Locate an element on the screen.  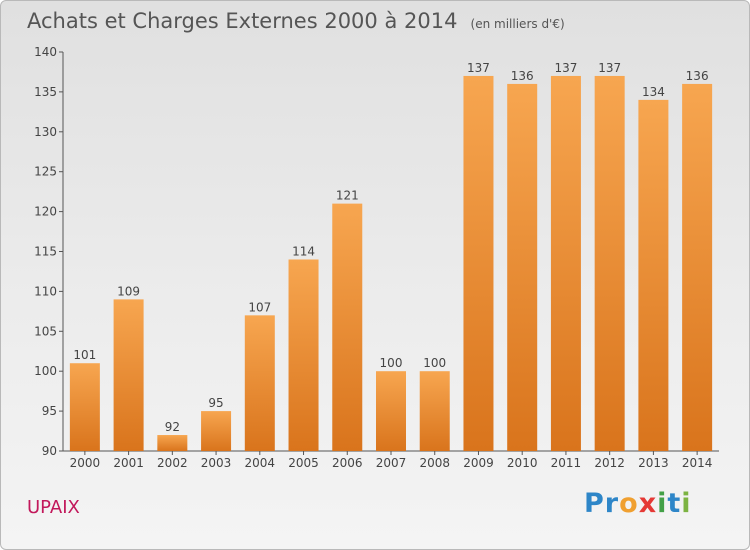
bar-value-label: 109 is located at coordinates (128, 291).